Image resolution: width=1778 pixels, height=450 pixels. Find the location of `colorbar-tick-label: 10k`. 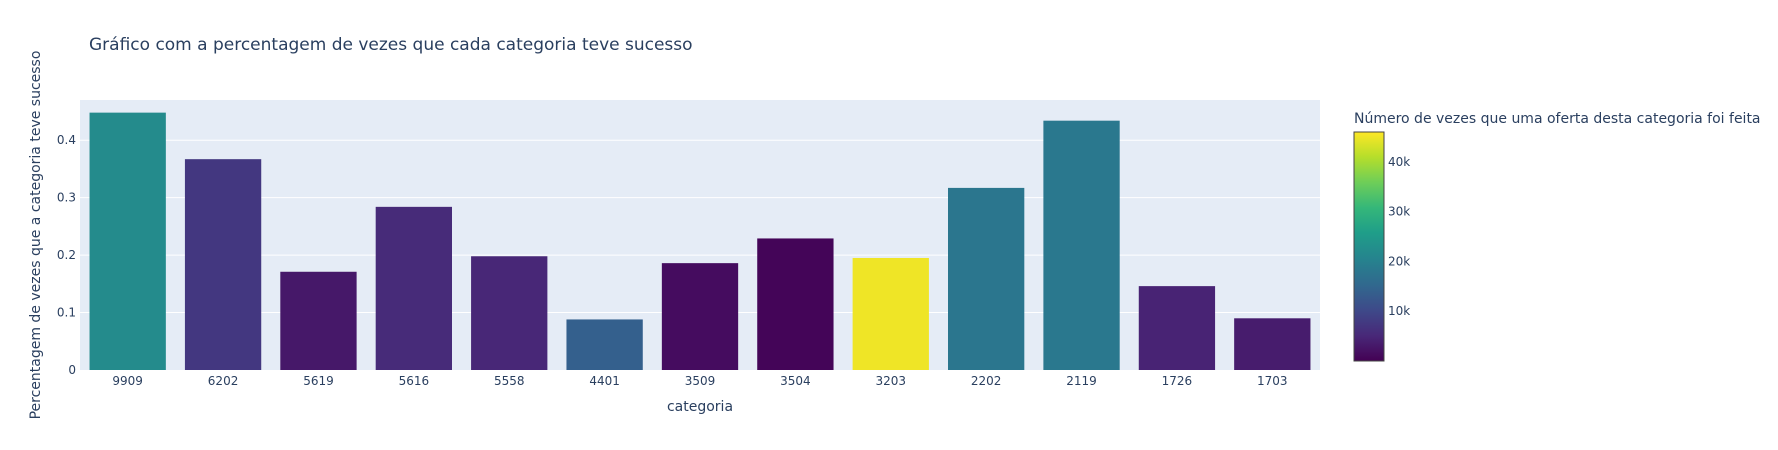

colorbar-tick-label: 10k is located at coordinates (1399, 311).